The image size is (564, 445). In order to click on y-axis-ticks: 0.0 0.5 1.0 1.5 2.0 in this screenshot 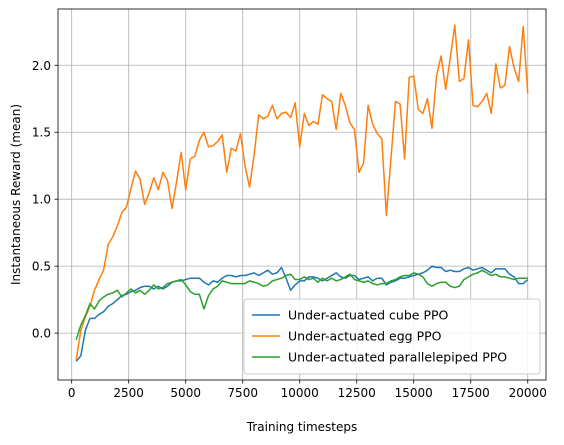, I will do `click(45, 200)`.